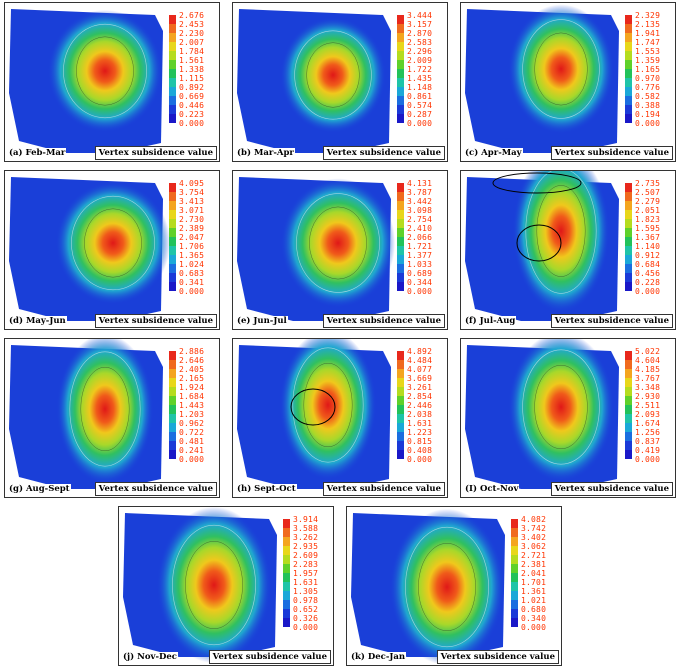 Image resolution: width=685 pixels, height=668 pixels. What do you see at coordinates (420, 96) in the screenshot?
I see `color-scale-tick-label: 0.861` at bounding box center [420, 96].